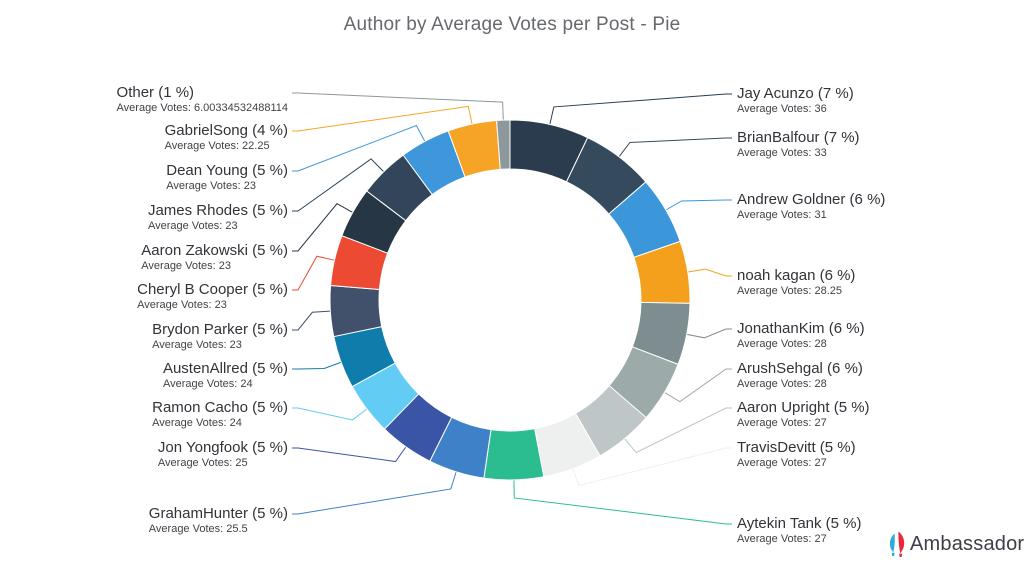  I want to click on slice-label-aaron-upright: Aaron Upright (5 %) Average Votes: 27, so click(803, 415).